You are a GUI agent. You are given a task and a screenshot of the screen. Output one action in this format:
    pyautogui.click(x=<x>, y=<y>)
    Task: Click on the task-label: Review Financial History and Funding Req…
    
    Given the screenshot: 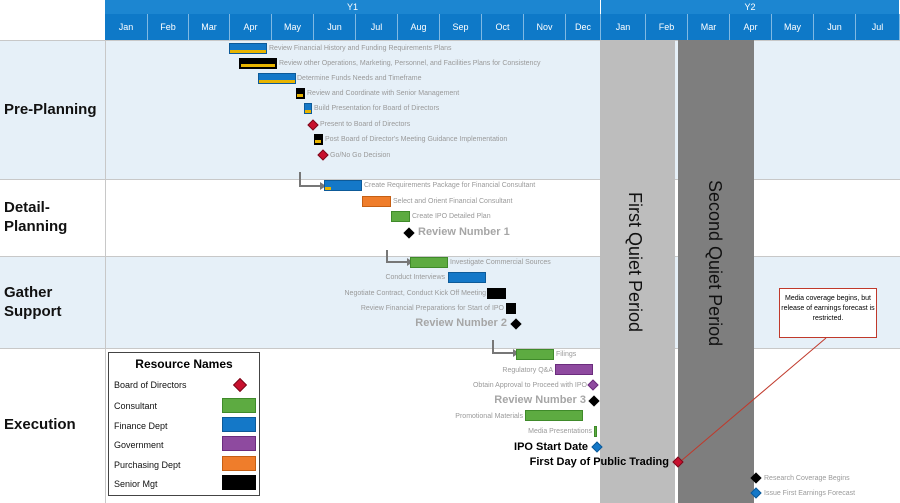 What is the action you would take?
    pyautogui.click(x=360, y=48)
    